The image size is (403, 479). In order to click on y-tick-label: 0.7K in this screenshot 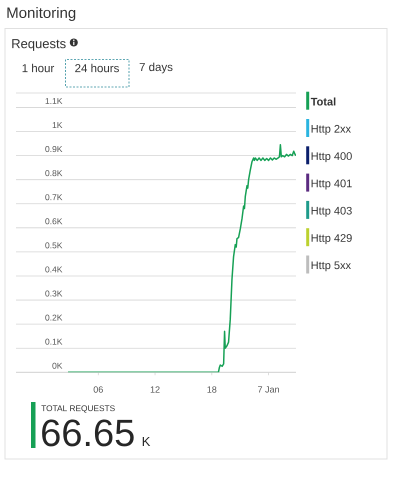, I will do `click(53, 197)`.